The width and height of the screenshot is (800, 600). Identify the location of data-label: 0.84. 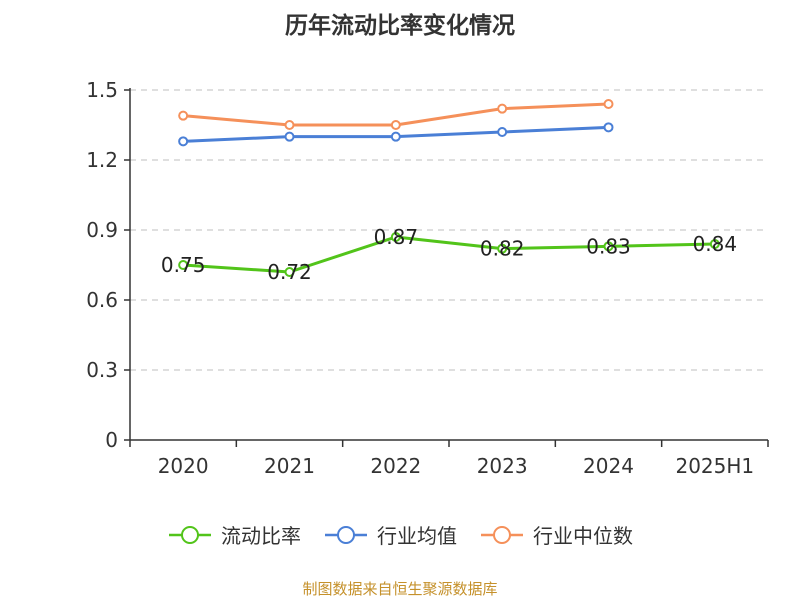
(715, 244).